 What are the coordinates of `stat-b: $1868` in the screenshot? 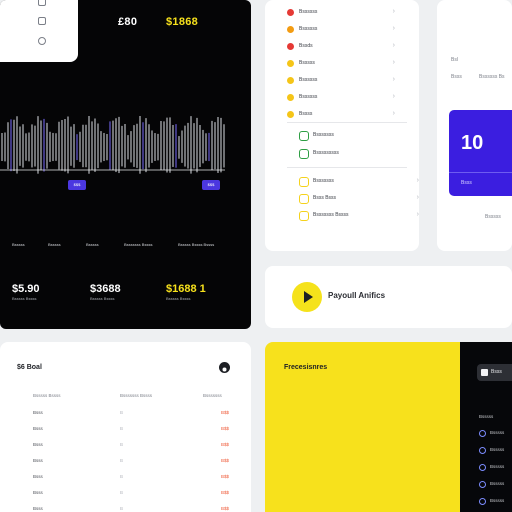 It's located at (182, 22).